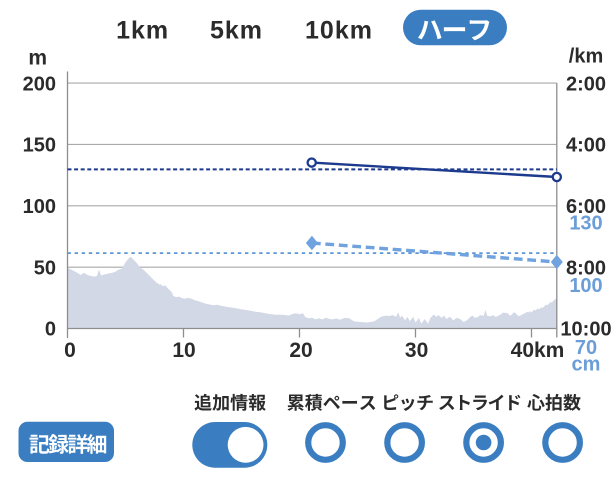 This screenshot has height=477, width=612. I want to click on svg-text: 4:00, so click(586, 146).